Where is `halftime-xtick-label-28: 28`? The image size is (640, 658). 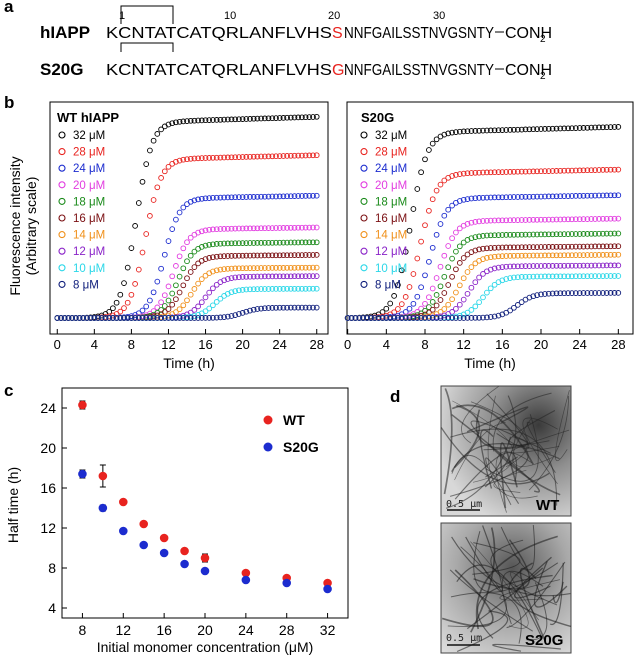
halftime-xtick-label-28: 28 is located at coordinates (287, 630).